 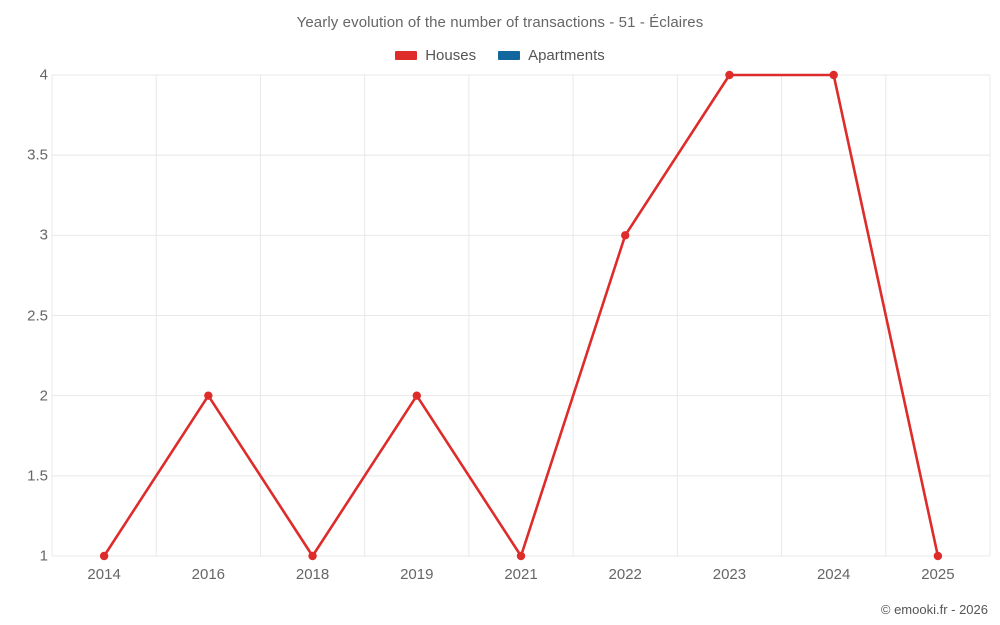 I want to click on x-axis-tick-label-2024: 2024, so click(x=833, y=574).